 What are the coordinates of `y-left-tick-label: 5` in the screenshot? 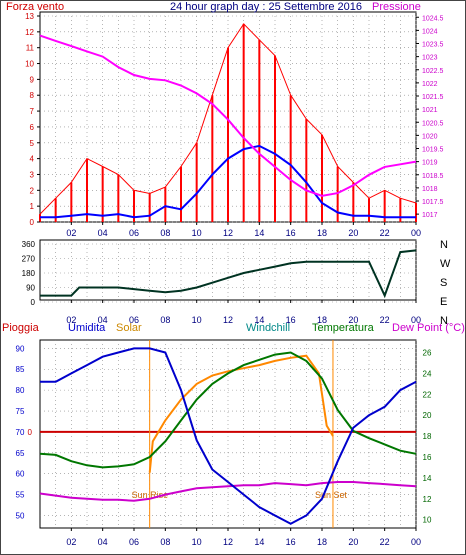 It's located at (32, 143).